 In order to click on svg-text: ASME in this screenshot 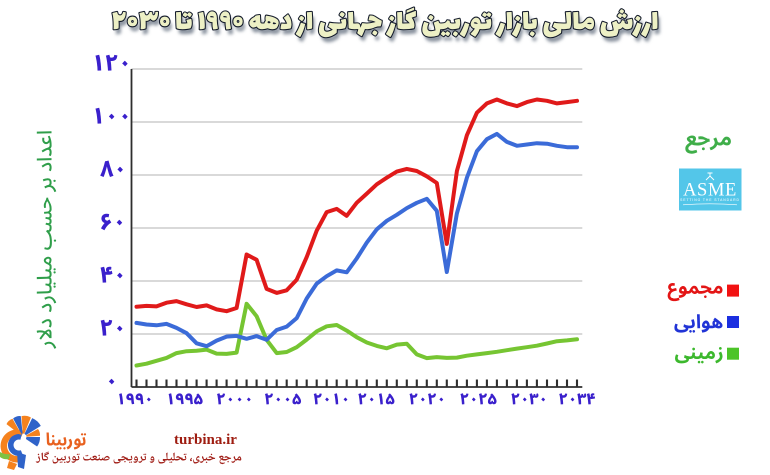, I will do `click(710, 191)`.